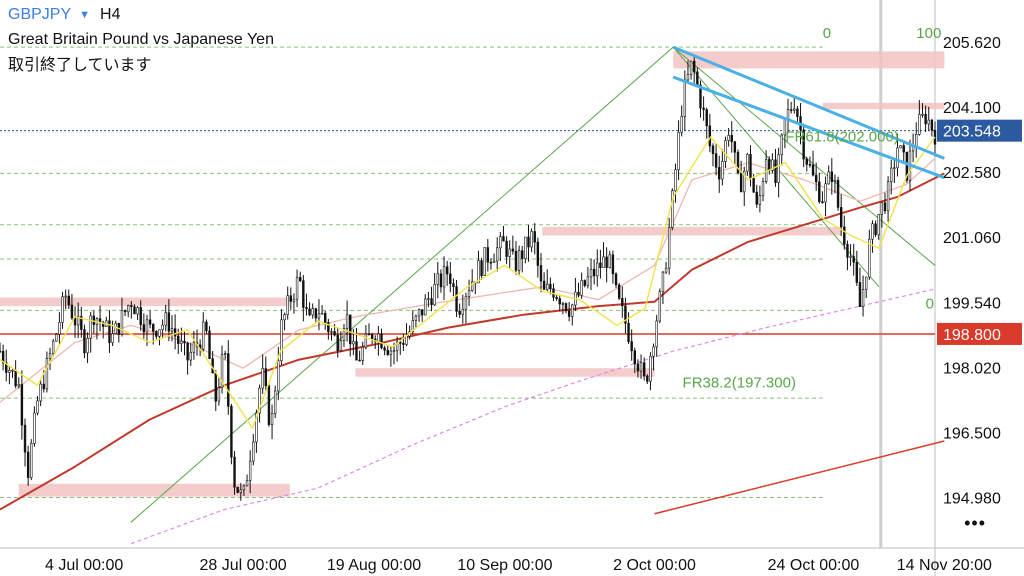 The height and width of the screenshot is (576, 1024). I want to click on symbol-row: GBPJPY ▼ H4, so click(64, 15).